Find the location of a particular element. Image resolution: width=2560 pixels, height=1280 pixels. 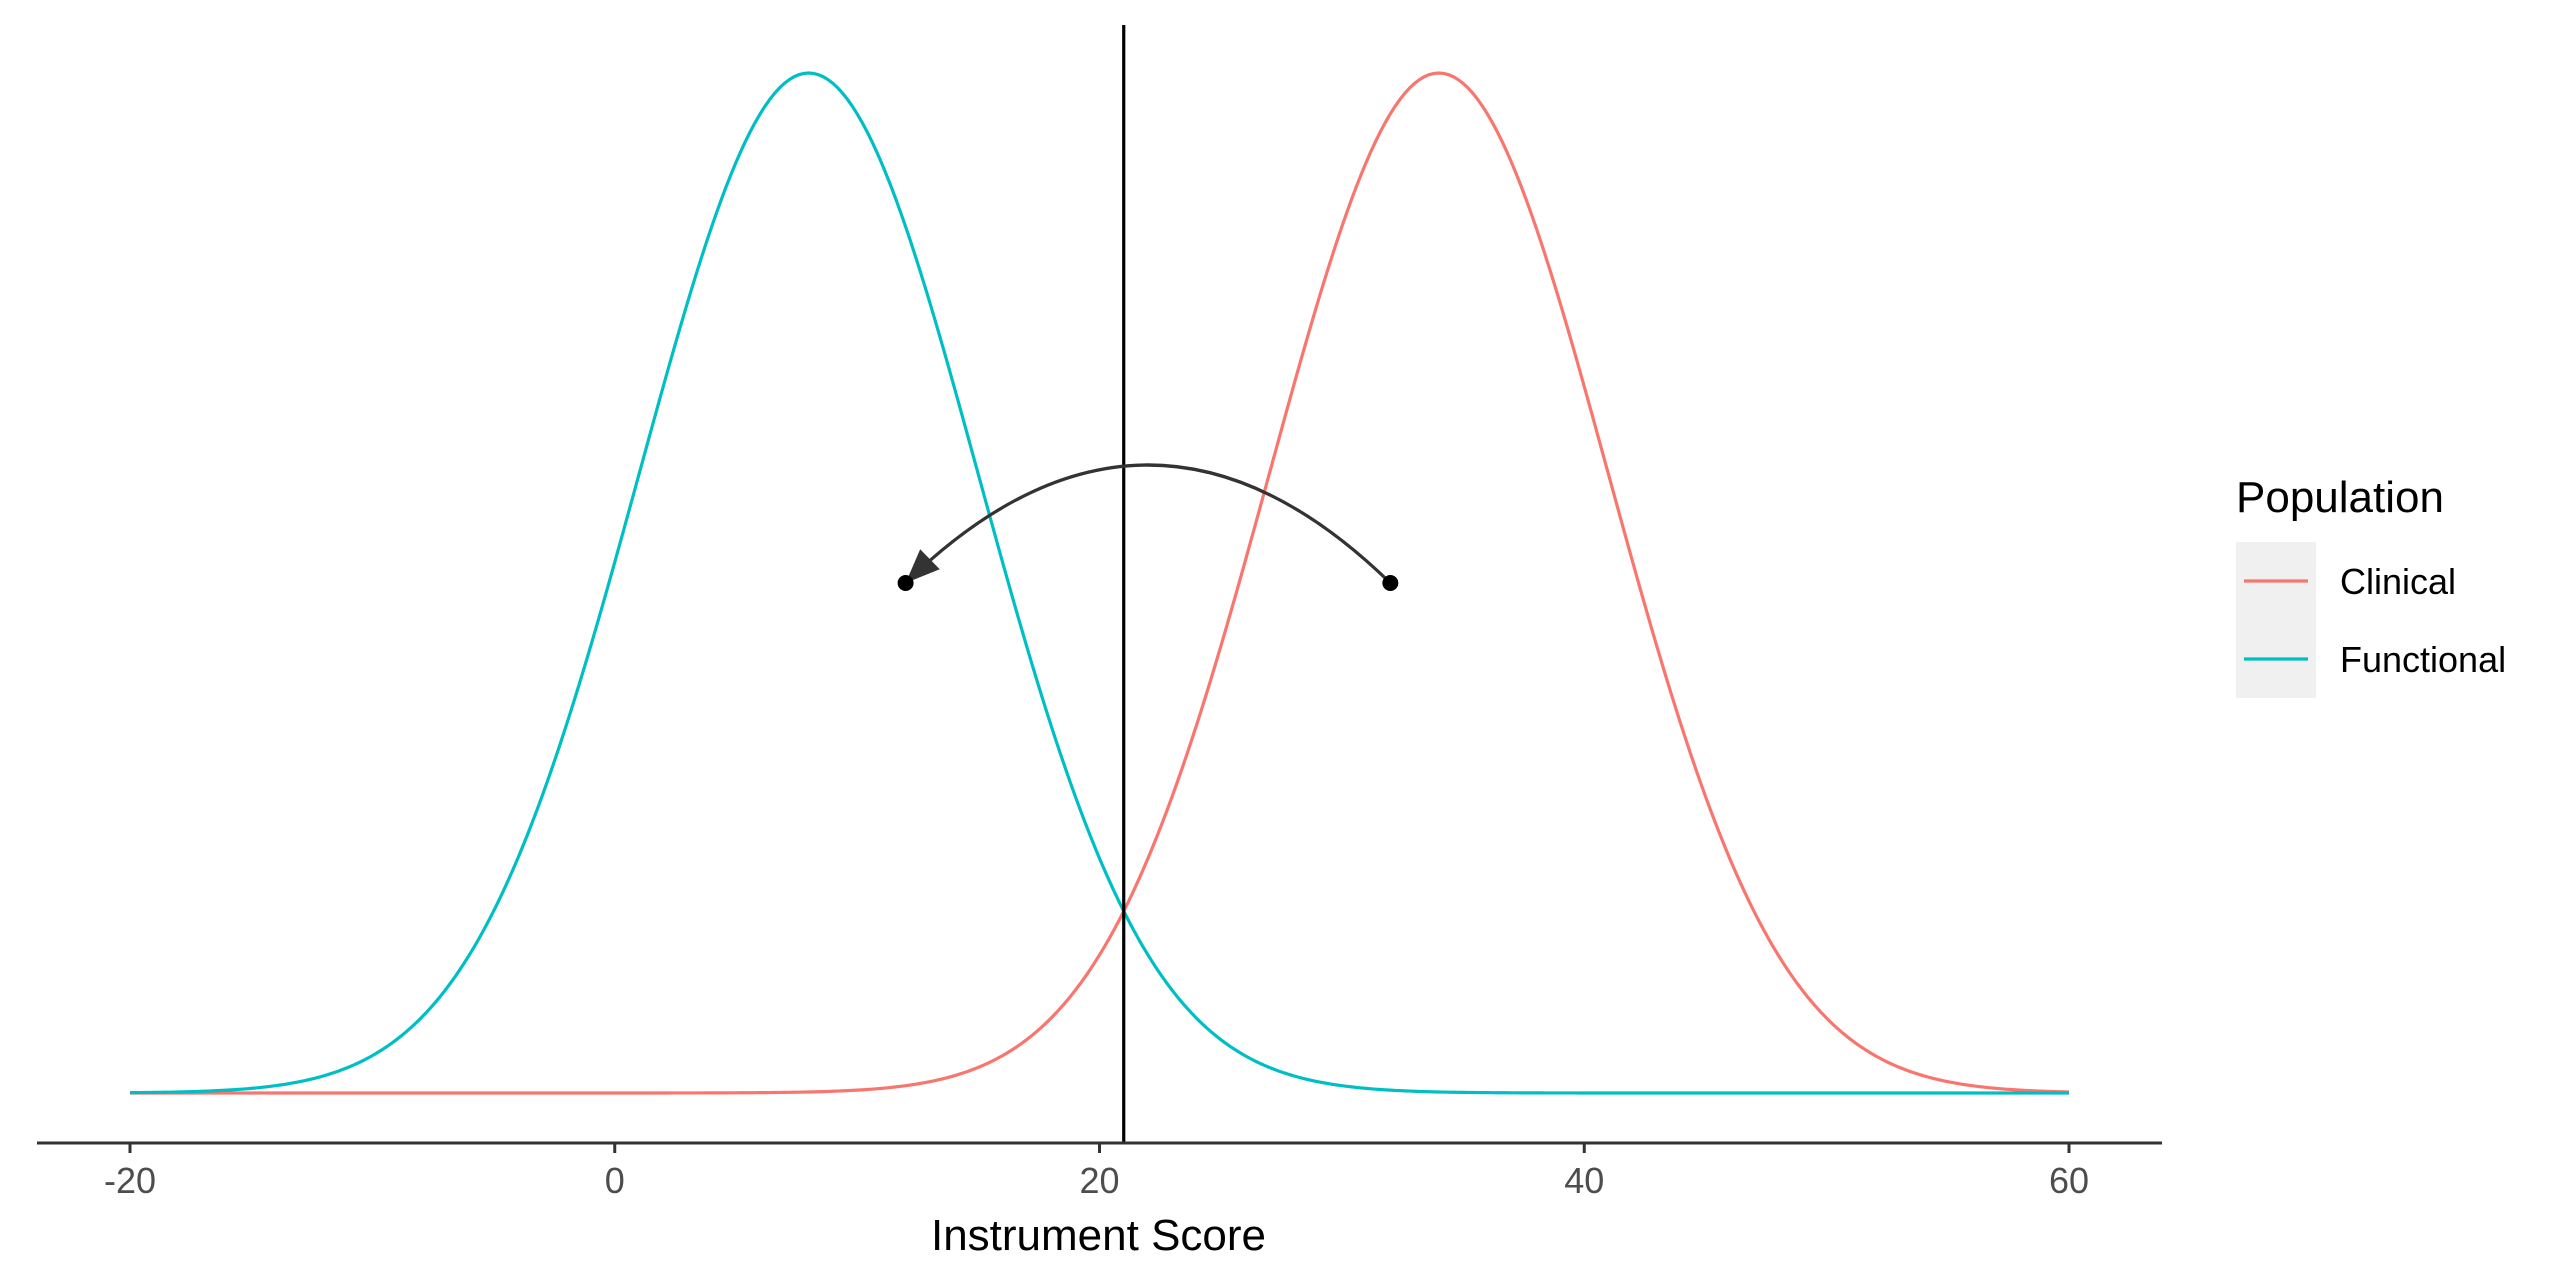

x-axis: -20 0 20 40 60 is located at coordinates (1099, 1171).